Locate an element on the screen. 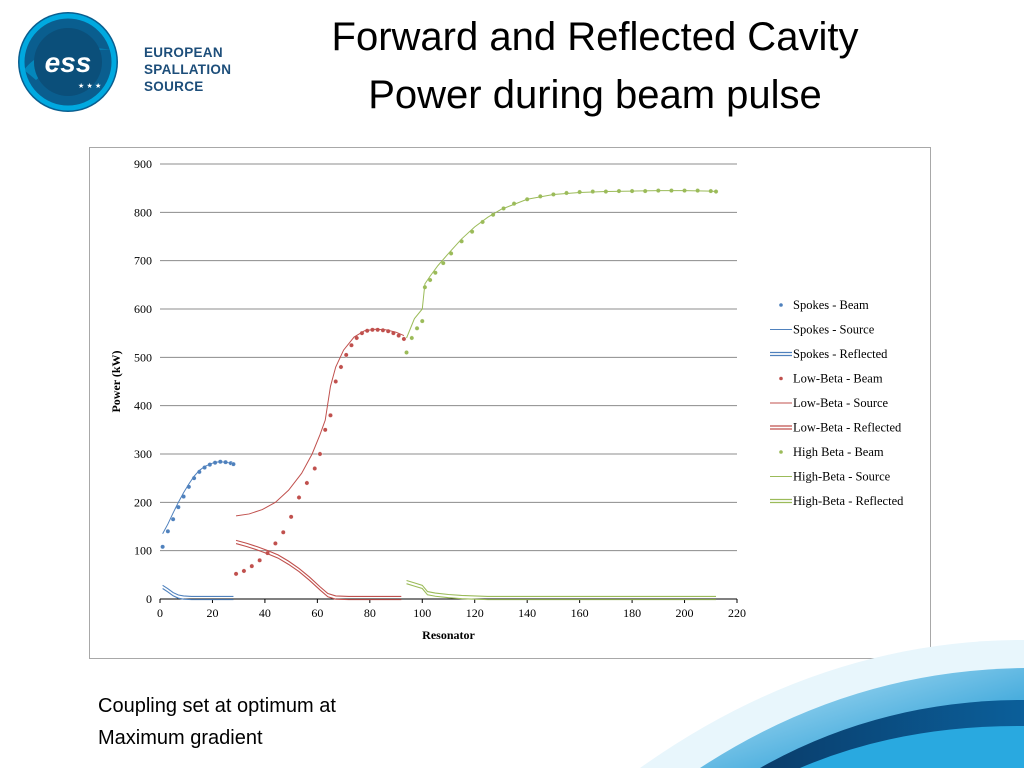 This screenshot has height=768, width=1024. legend-entry: Spokes - Source is located at coordinates (822, 330).